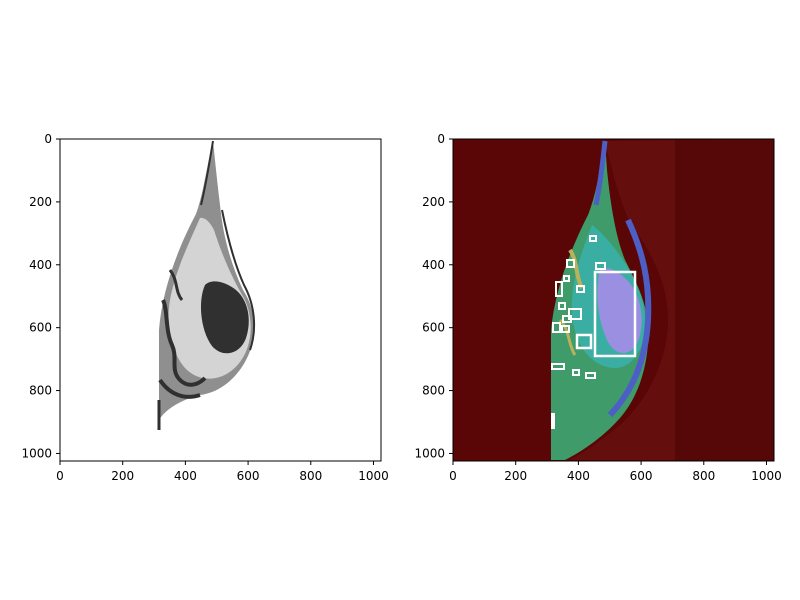 The height and width of the screenshot is (600, 800). What do you see at coordinates (224, 317) in the screenshot?
I see `tissue-dense-core` at bounding box center [224, 317].